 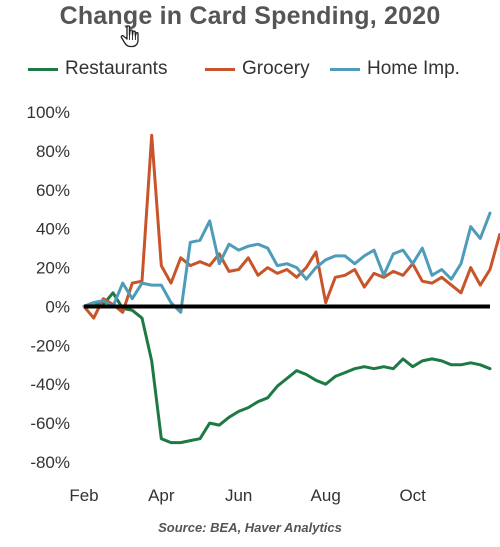 What do you see at coordinates (50, 345) in the screenshot?
I see `y-tick-label: -20%` at bounding box center [50, 345].